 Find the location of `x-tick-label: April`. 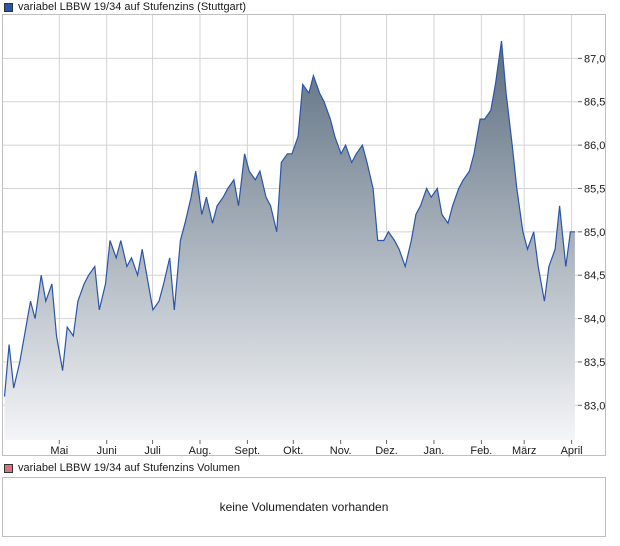

x-tick-label: April is located at coordinates (572, 451).